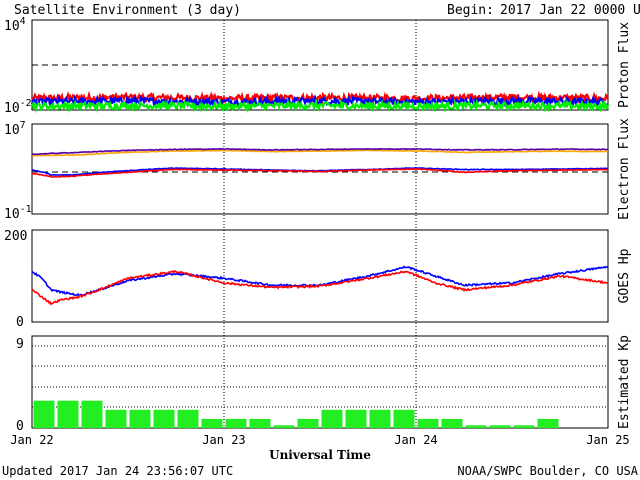 The width and height of the screenshot is (640, 480). What do you see at coordinates (320, 376) in the screenshot?
I see `kp-grid` at bounding box center [320, 376].